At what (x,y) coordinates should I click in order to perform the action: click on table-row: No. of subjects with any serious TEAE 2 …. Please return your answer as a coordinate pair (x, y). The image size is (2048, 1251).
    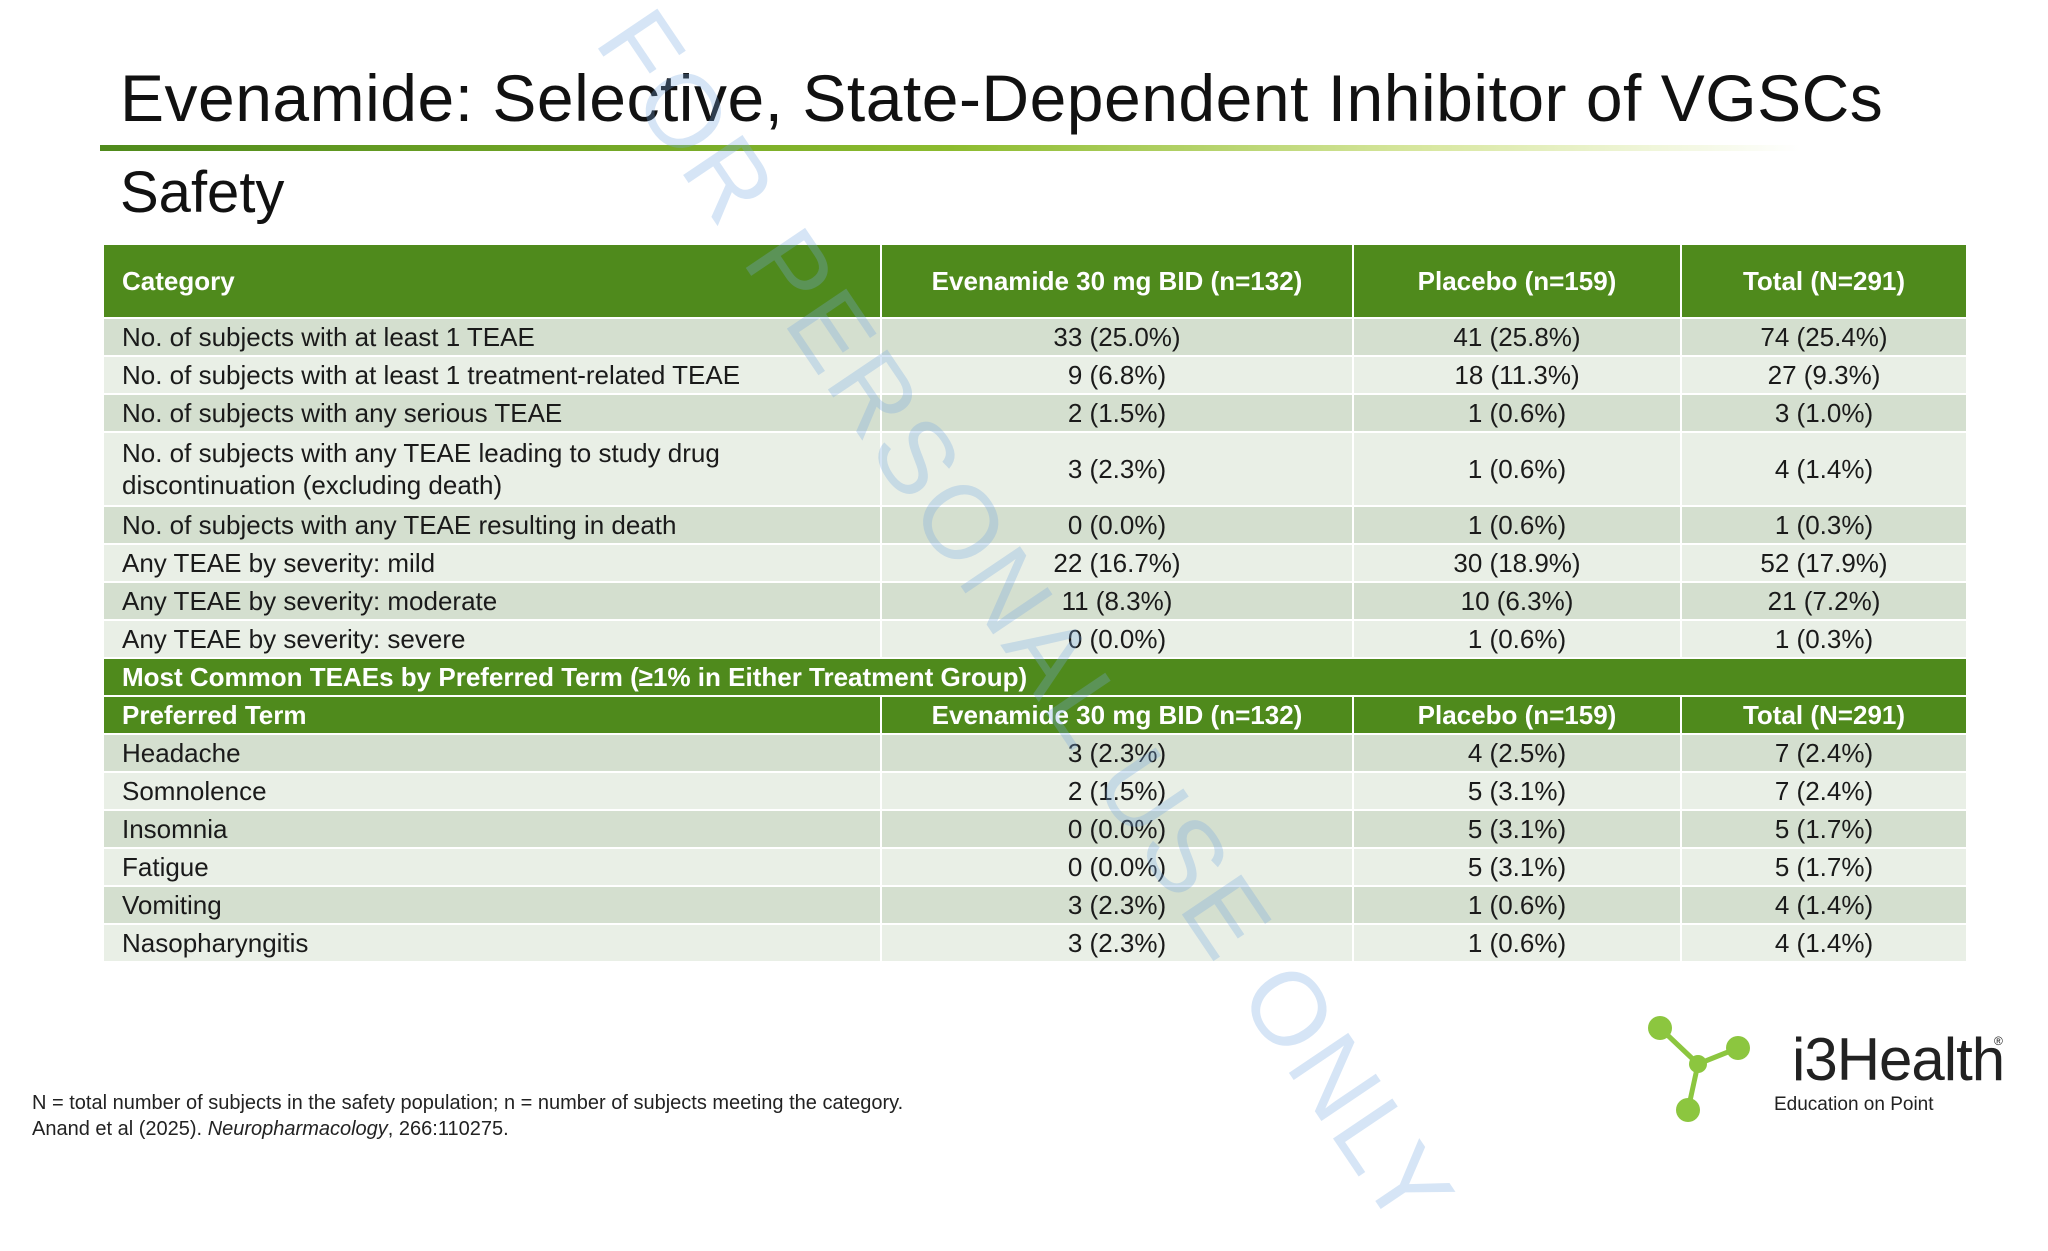
    Looking at the image, I should click on (1035, 413).